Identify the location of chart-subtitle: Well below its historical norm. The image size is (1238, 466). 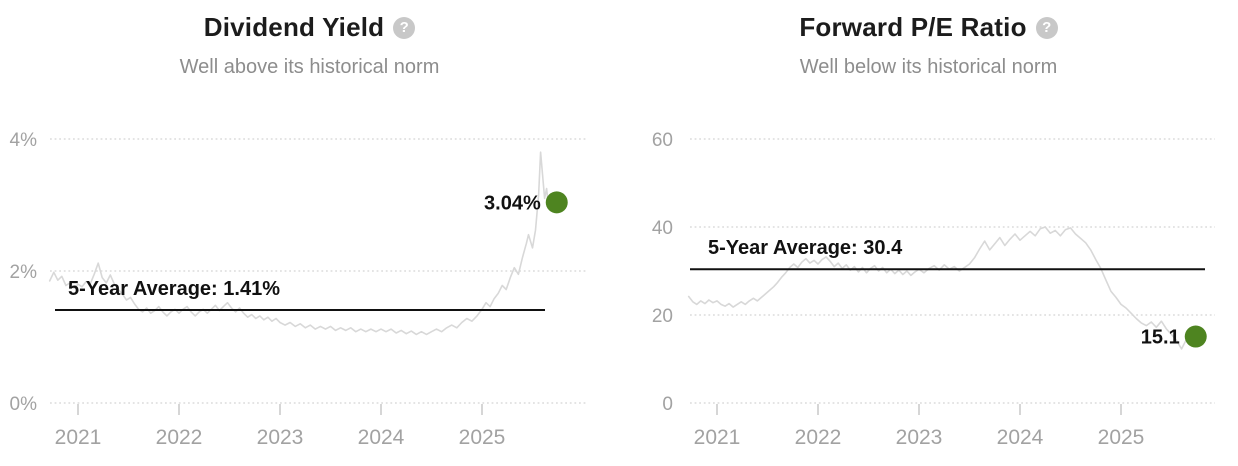
(928, 66).